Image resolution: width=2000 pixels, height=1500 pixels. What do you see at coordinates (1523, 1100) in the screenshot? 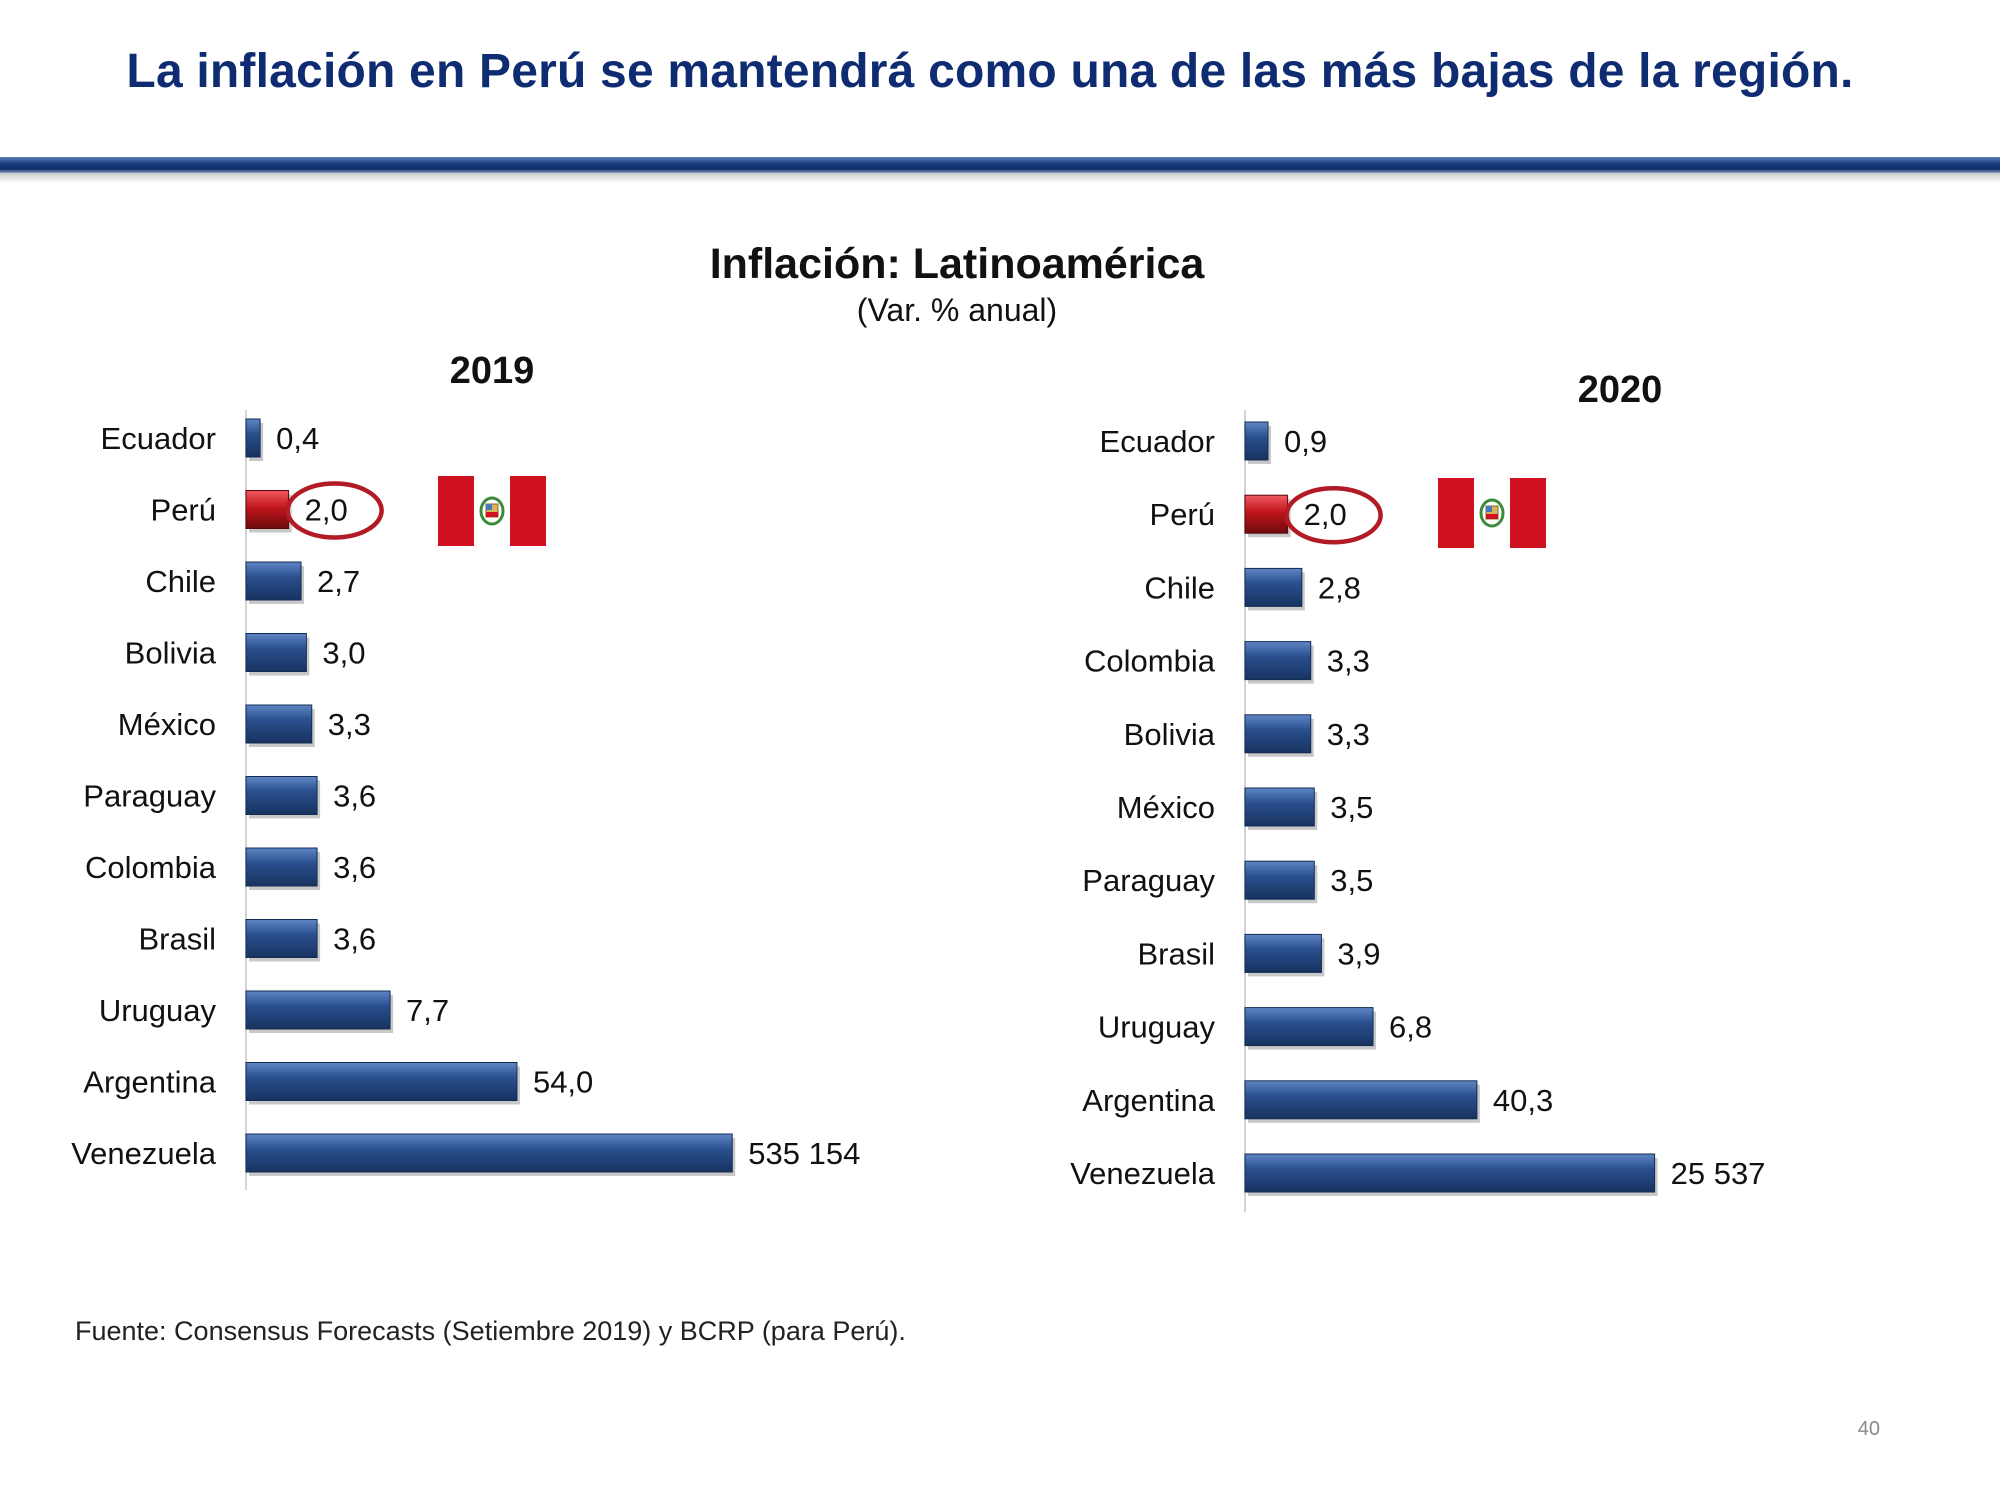
I see `value-label: 40,3` at bounding box center [1523, 1100].